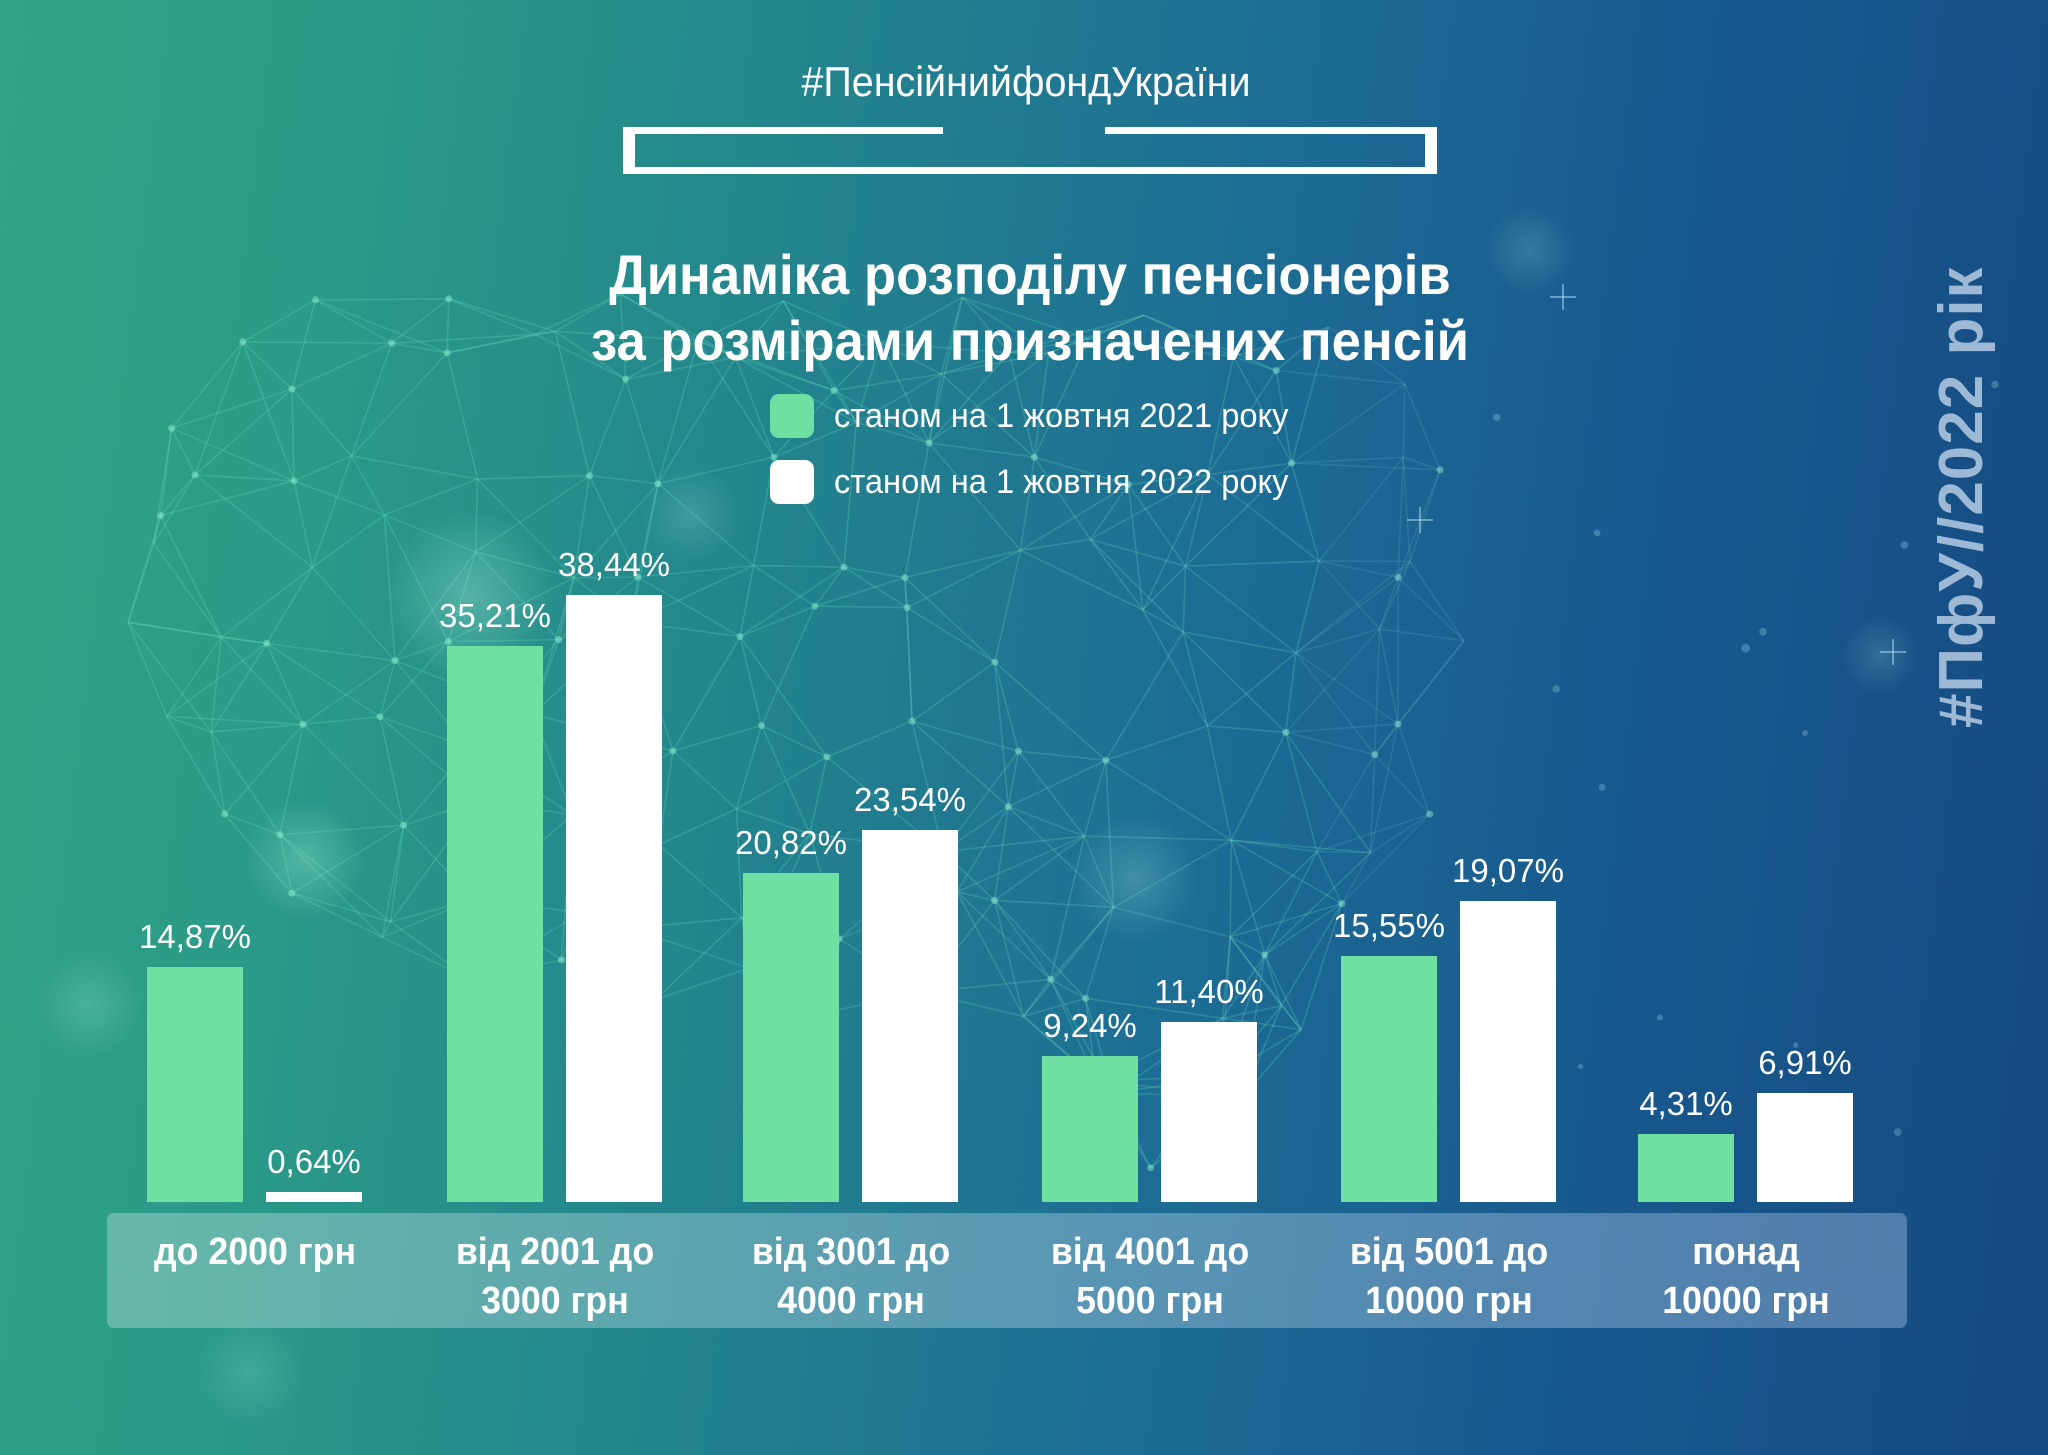  What do you see at coordinates (910, 1016) in the screenshot?
I see `bar-series2-group3` at bounding box center [910, 1016].